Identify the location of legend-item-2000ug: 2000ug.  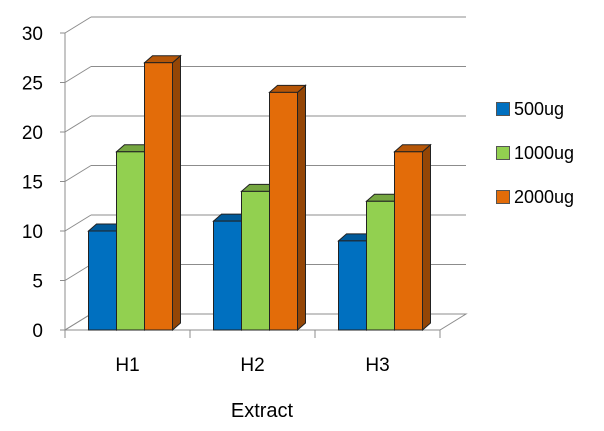
(549, 197).